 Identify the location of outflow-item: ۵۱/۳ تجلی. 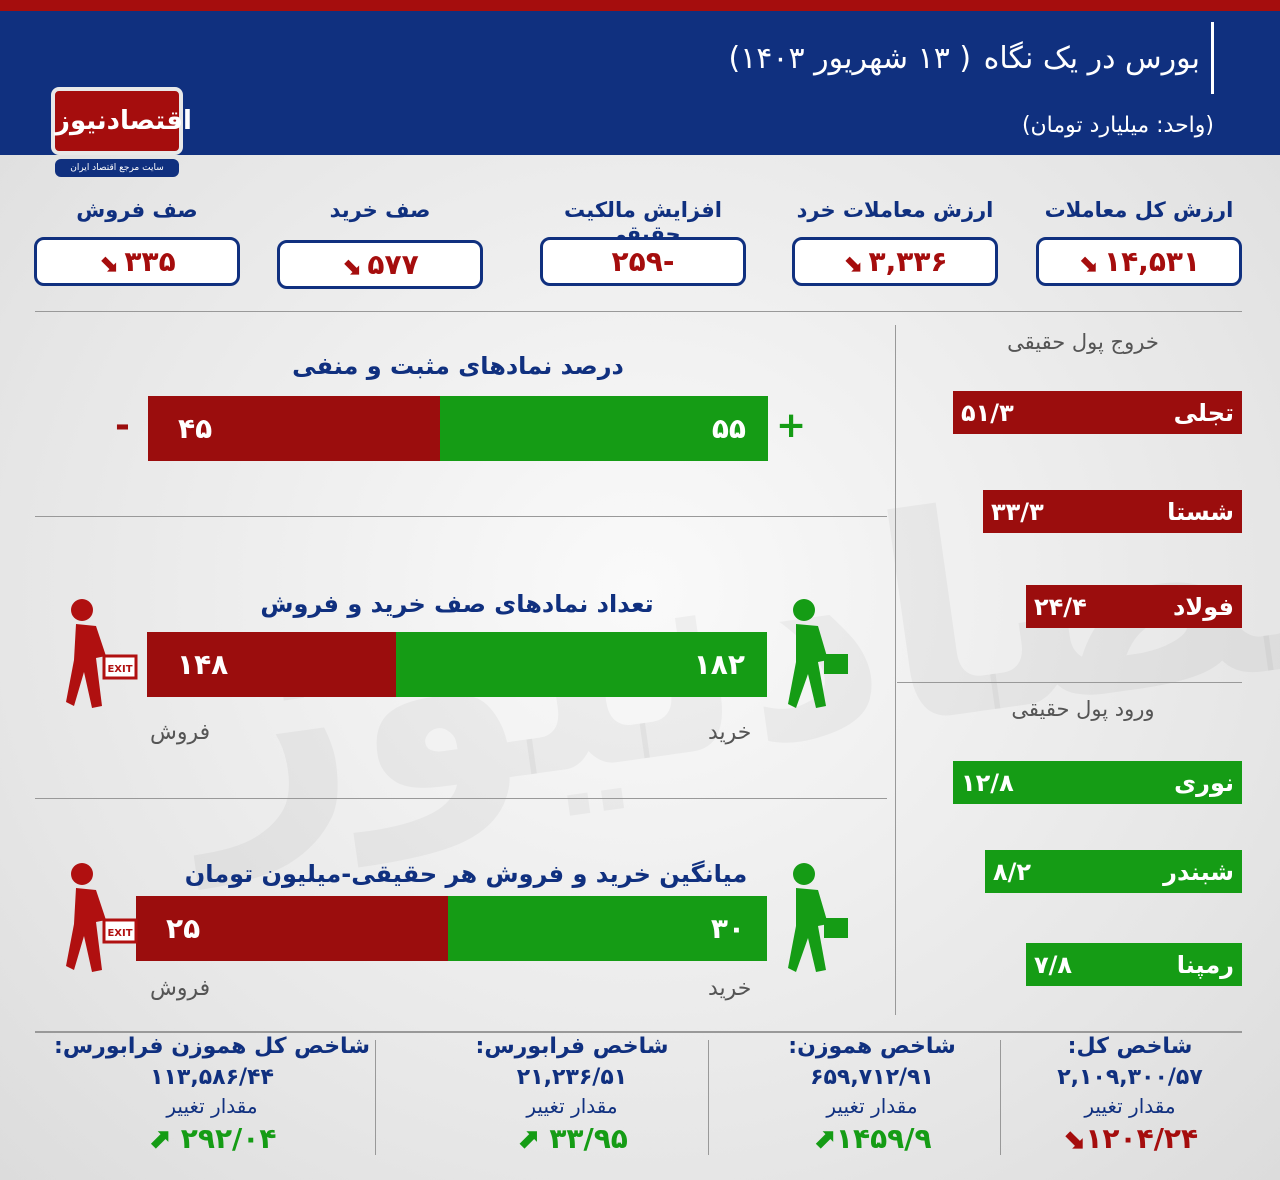
(1097, 412).